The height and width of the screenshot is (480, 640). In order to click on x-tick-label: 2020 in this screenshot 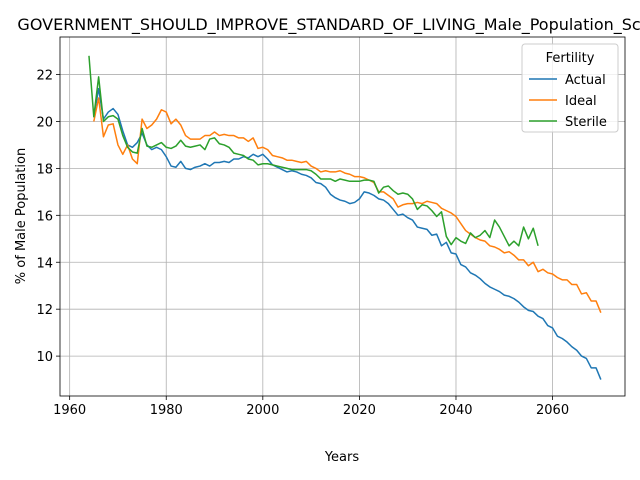, I will do `click(359, 410)`.